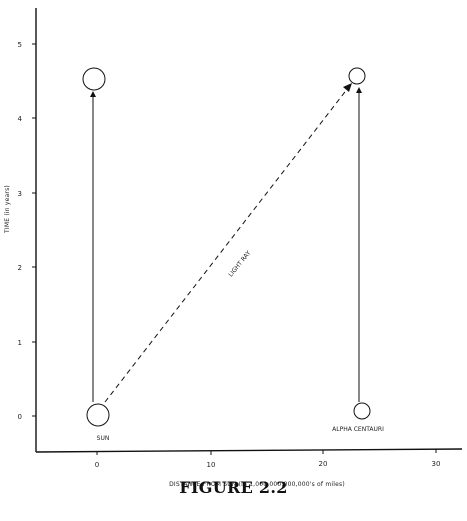  I want to click on y-tick-label-2: 2, so click(20, 268).